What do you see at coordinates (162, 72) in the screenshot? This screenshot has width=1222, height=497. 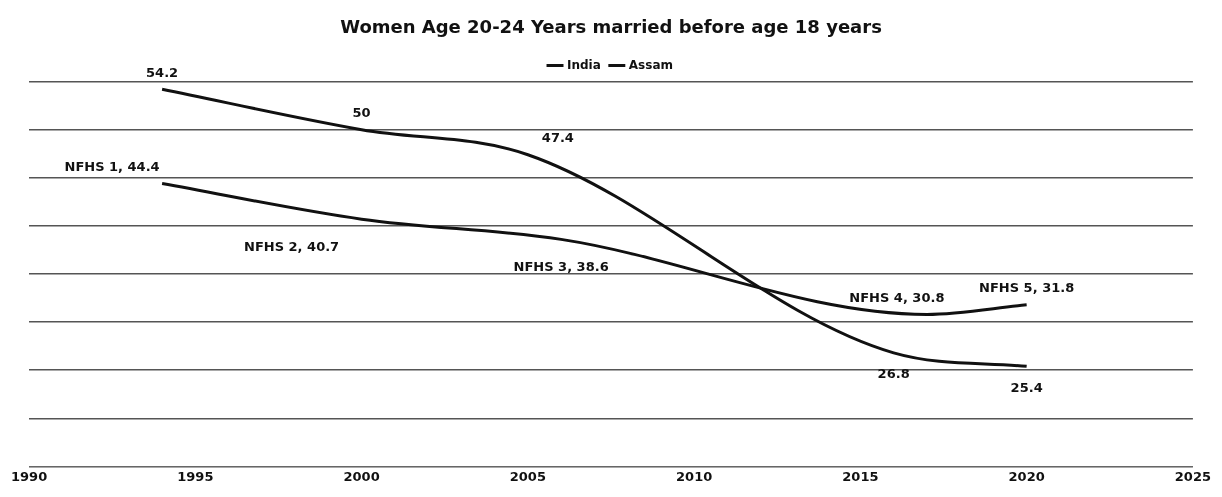 I see `data-label: 54.2` at bounding box center [162, 72].